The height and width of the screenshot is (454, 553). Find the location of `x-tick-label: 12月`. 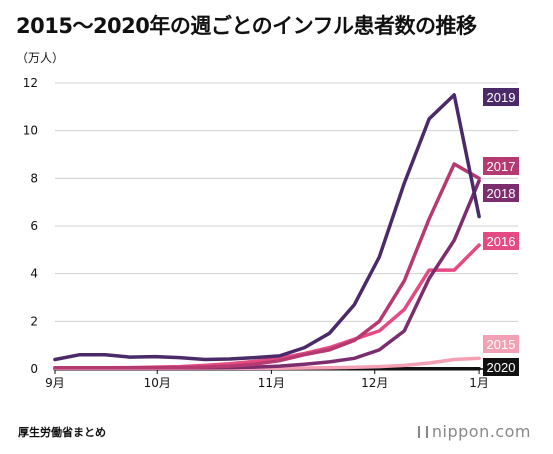

x-tick-label: 12月 is located at coordinates (374, 383).